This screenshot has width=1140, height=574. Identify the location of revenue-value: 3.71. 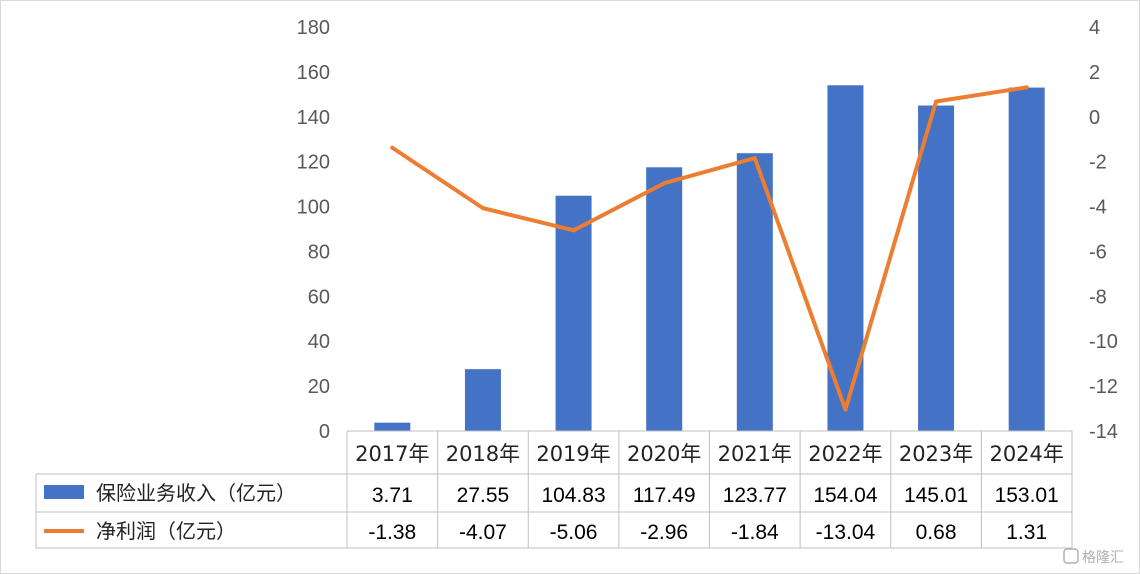
(392, 495).